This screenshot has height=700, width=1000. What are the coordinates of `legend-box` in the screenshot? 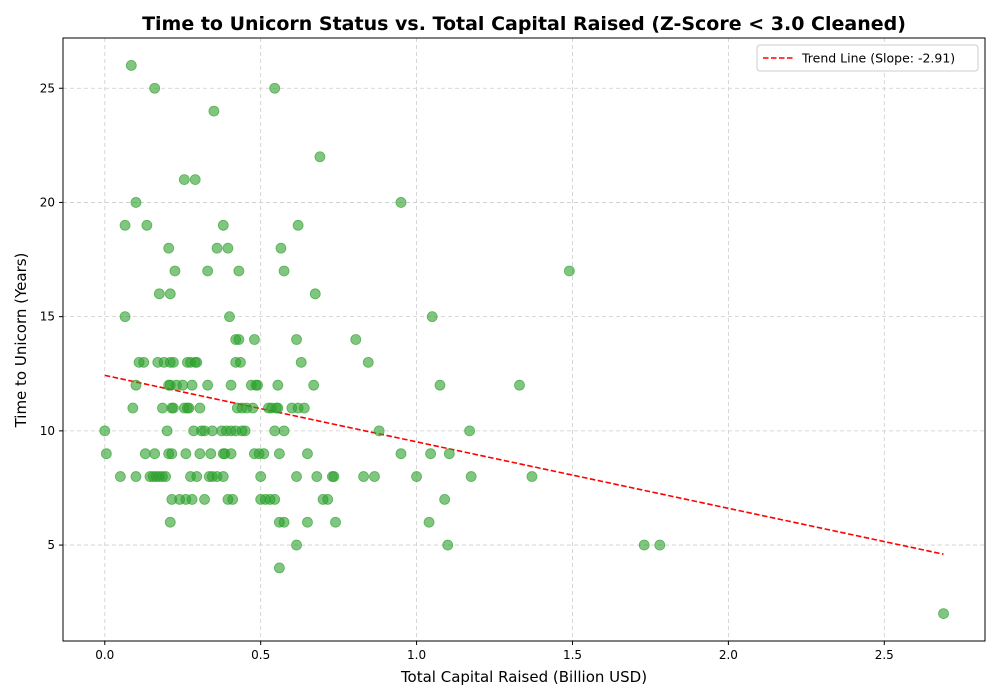 It's located at (867, 58).